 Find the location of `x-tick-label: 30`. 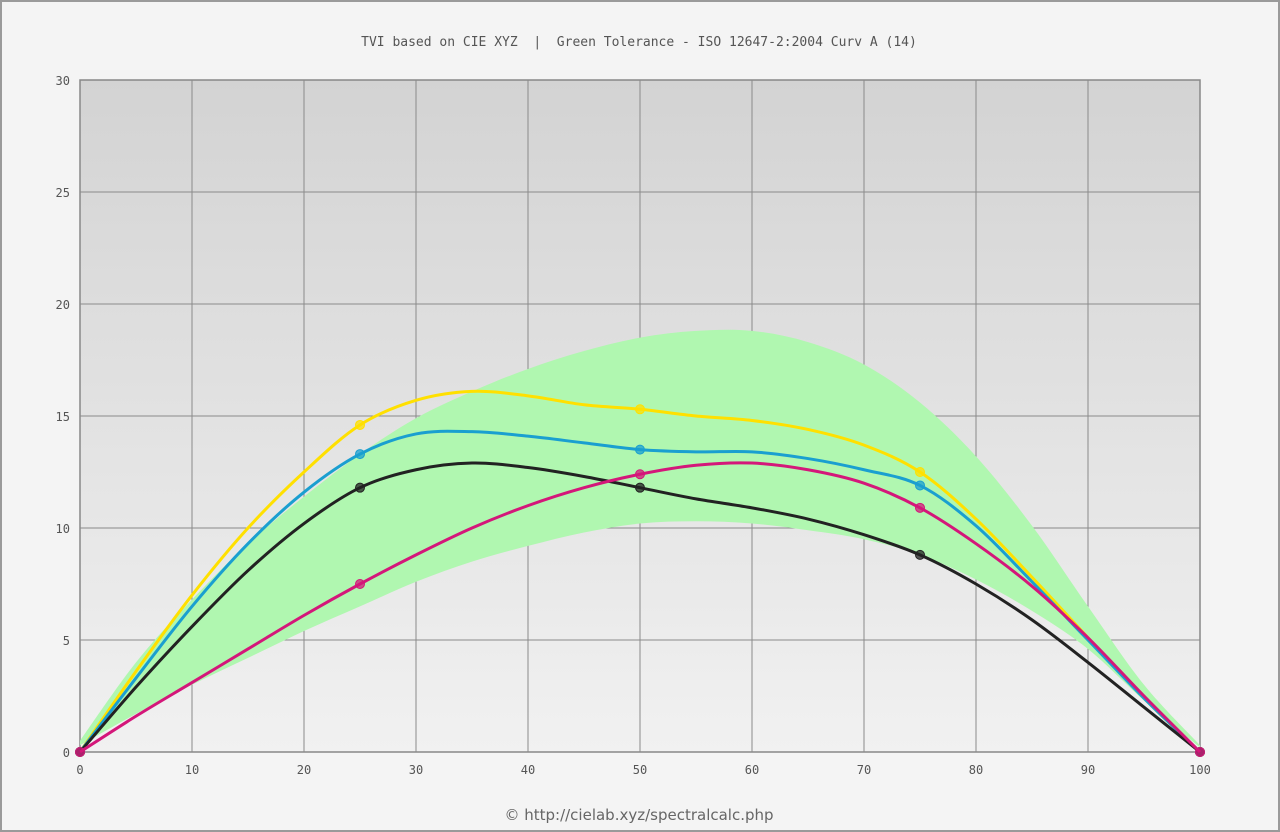

x-tick-label: 30 is located at coordinates (416, 770).